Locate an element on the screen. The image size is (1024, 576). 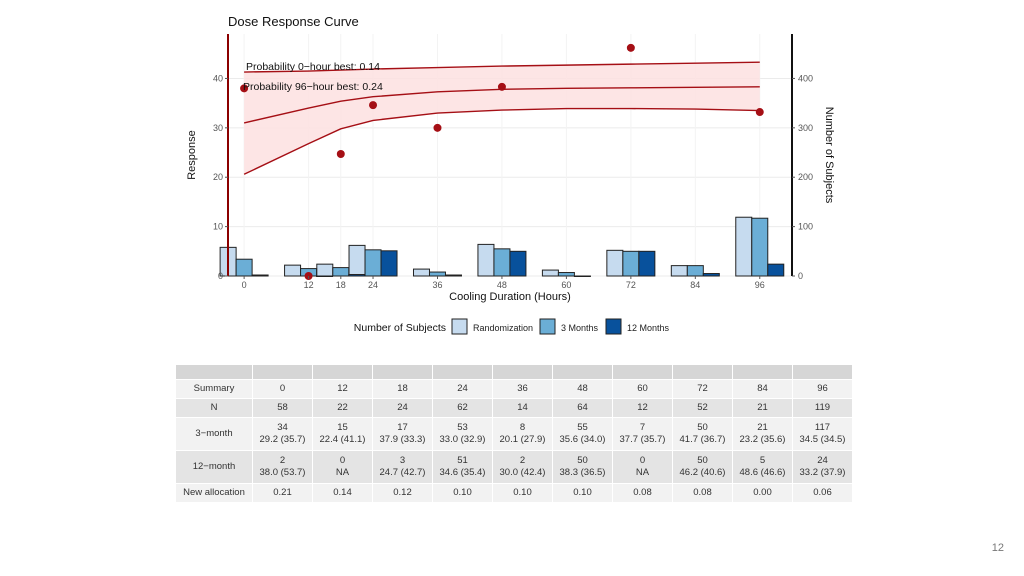
table-cell: 18 is located at coordinates (402, 389).